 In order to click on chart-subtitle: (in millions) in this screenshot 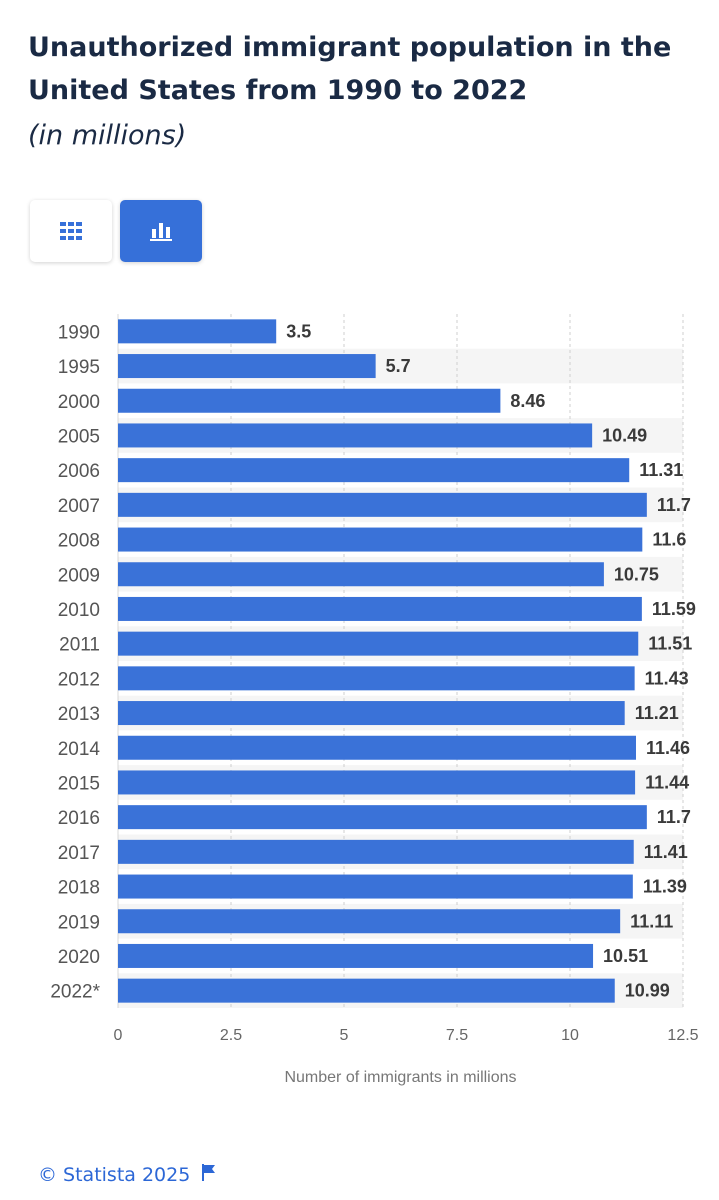, I will do `click(107, 135)`.